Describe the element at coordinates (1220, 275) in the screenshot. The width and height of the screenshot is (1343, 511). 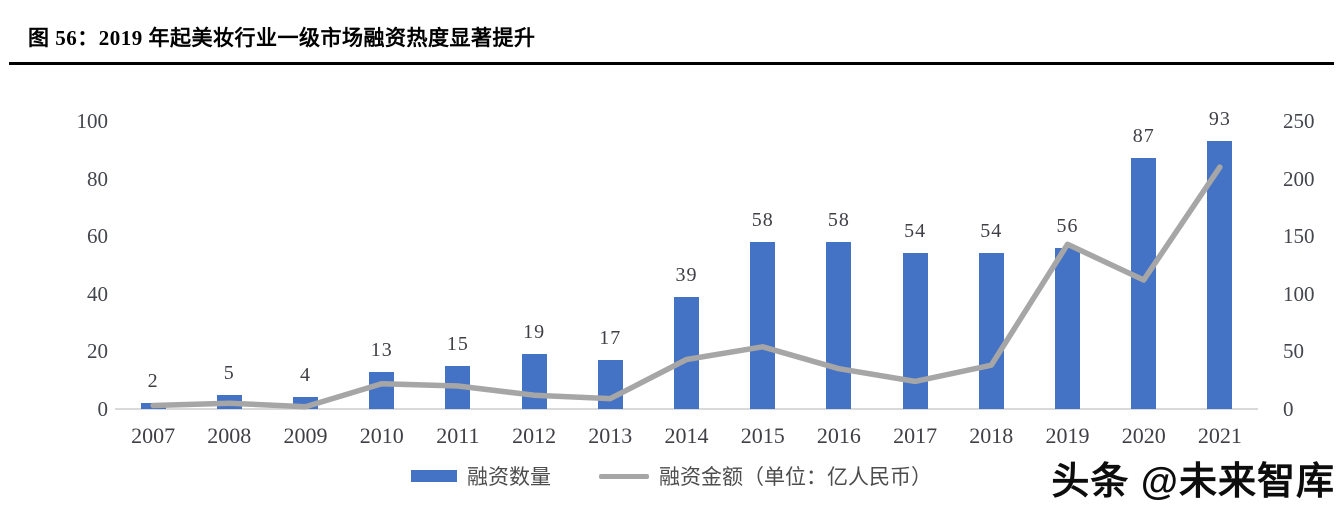
I see `bar-2021` at that location.